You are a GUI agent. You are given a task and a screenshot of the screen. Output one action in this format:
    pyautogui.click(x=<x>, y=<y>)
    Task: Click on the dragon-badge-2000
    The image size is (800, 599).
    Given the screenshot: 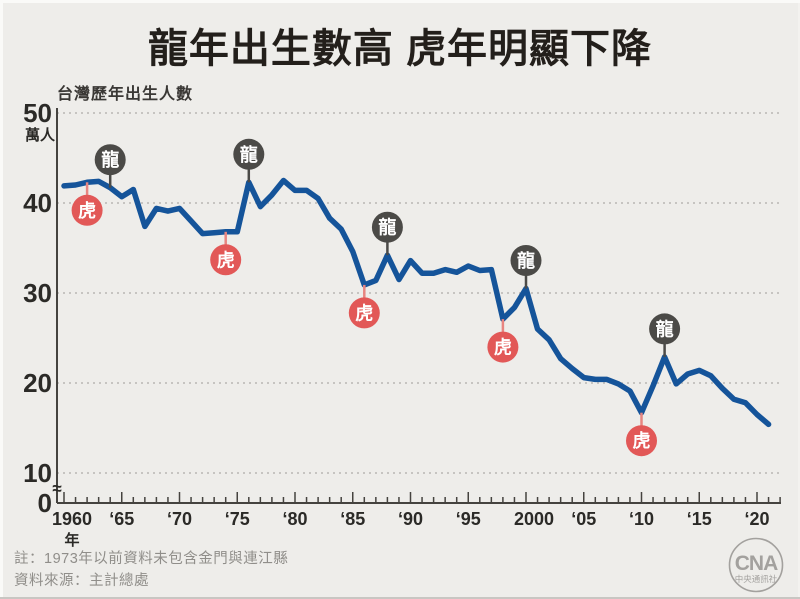 What is the action you would take?
    pyautogui.click(x=526, y=260)
    